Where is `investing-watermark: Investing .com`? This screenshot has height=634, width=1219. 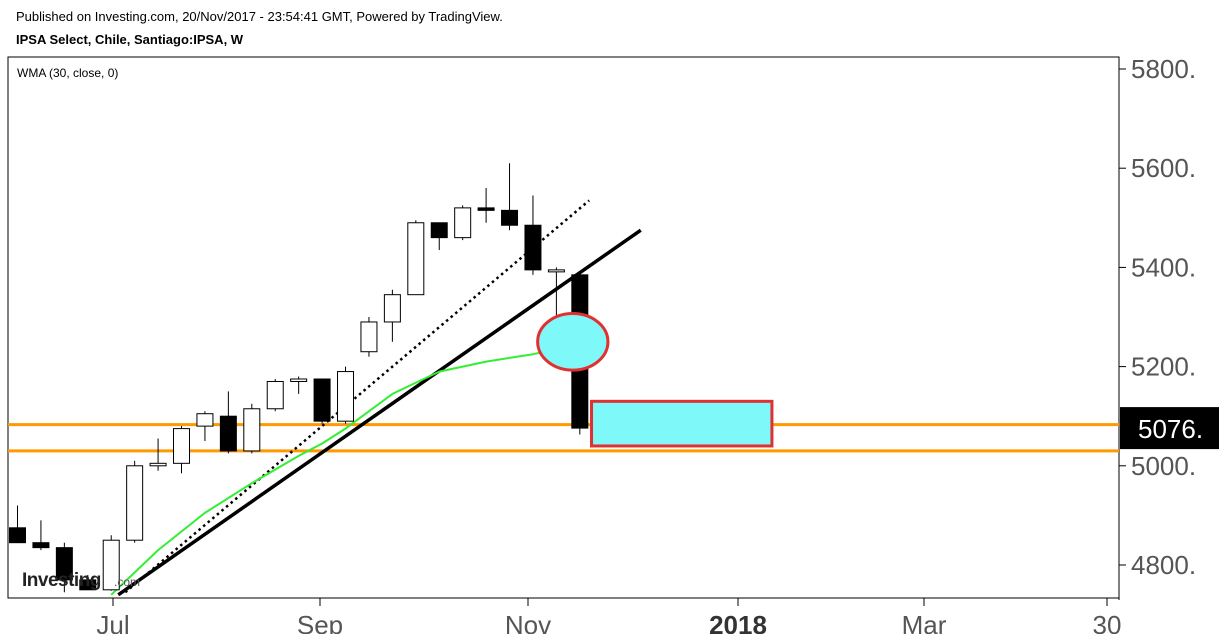 investing-watermark: Investing .com is located at coordinates (81, 580).